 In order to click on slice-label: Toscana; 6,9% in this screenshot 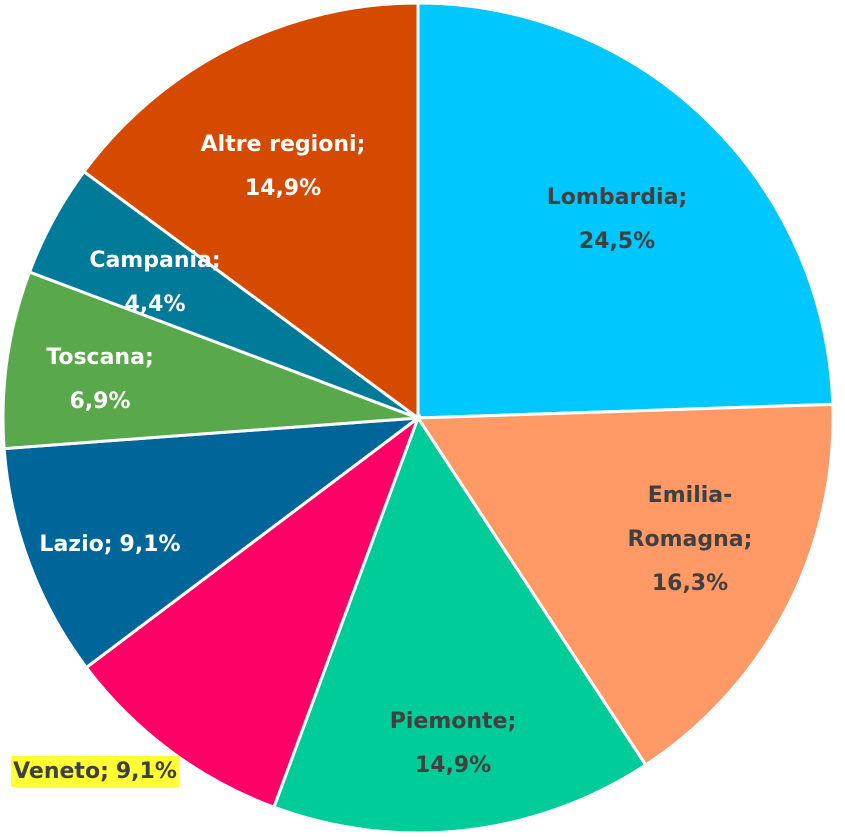, I will do `click(100, 379)`.